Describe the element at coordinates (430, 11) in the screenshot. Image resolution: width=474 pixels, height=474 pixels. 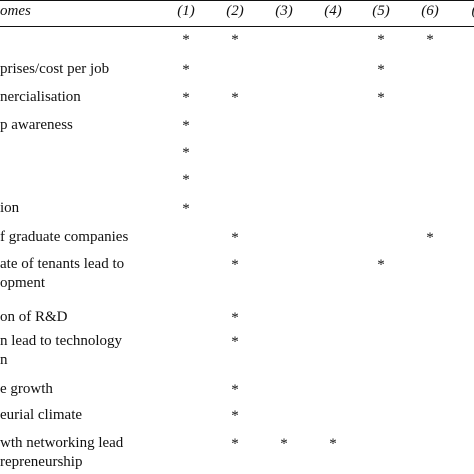
I see `column-header-6: (6)` at that location.